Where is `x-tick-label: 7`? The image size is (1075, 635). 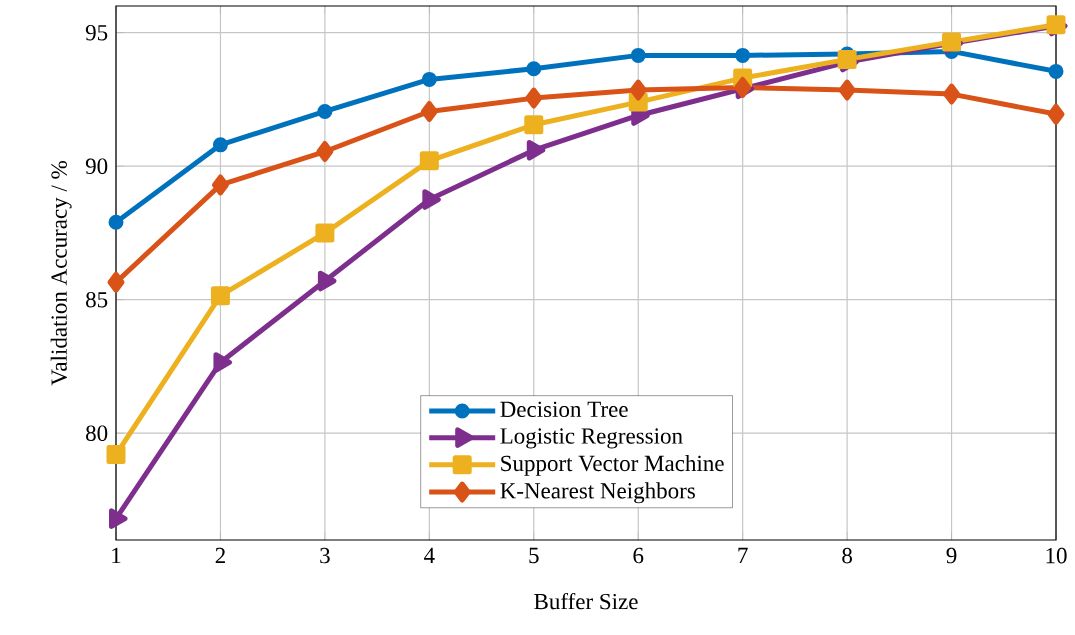 x-tick-label: 7 is located at coordinates (743, 555).